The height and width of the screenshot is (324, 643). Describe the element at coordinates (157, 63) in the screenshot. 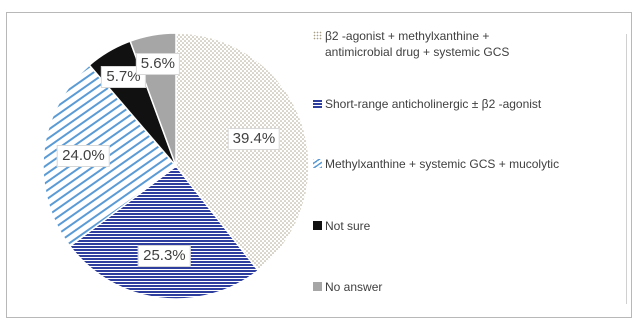

I see `slice-value-label: 5.6%` at that location.